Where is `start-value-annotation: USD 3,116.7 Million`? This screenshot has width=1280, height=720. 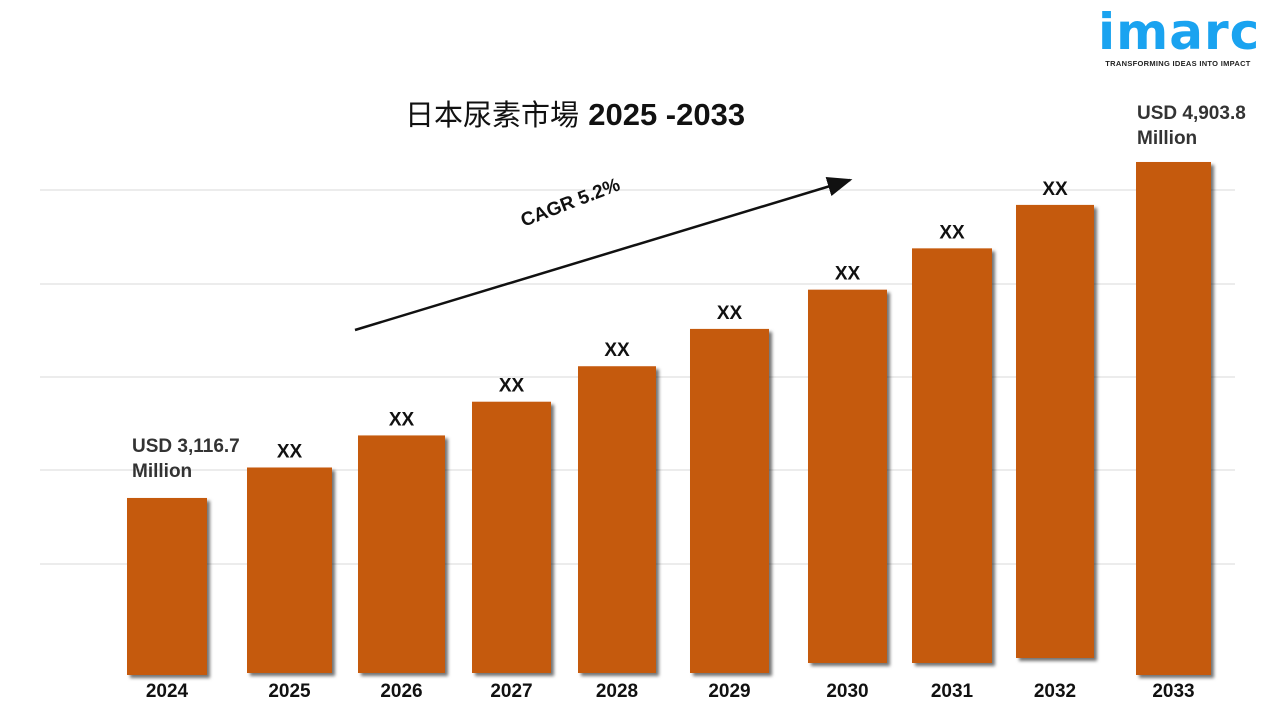
start-value-annotation: USD 3,116.7 Million is located at coordinates (186, 459).